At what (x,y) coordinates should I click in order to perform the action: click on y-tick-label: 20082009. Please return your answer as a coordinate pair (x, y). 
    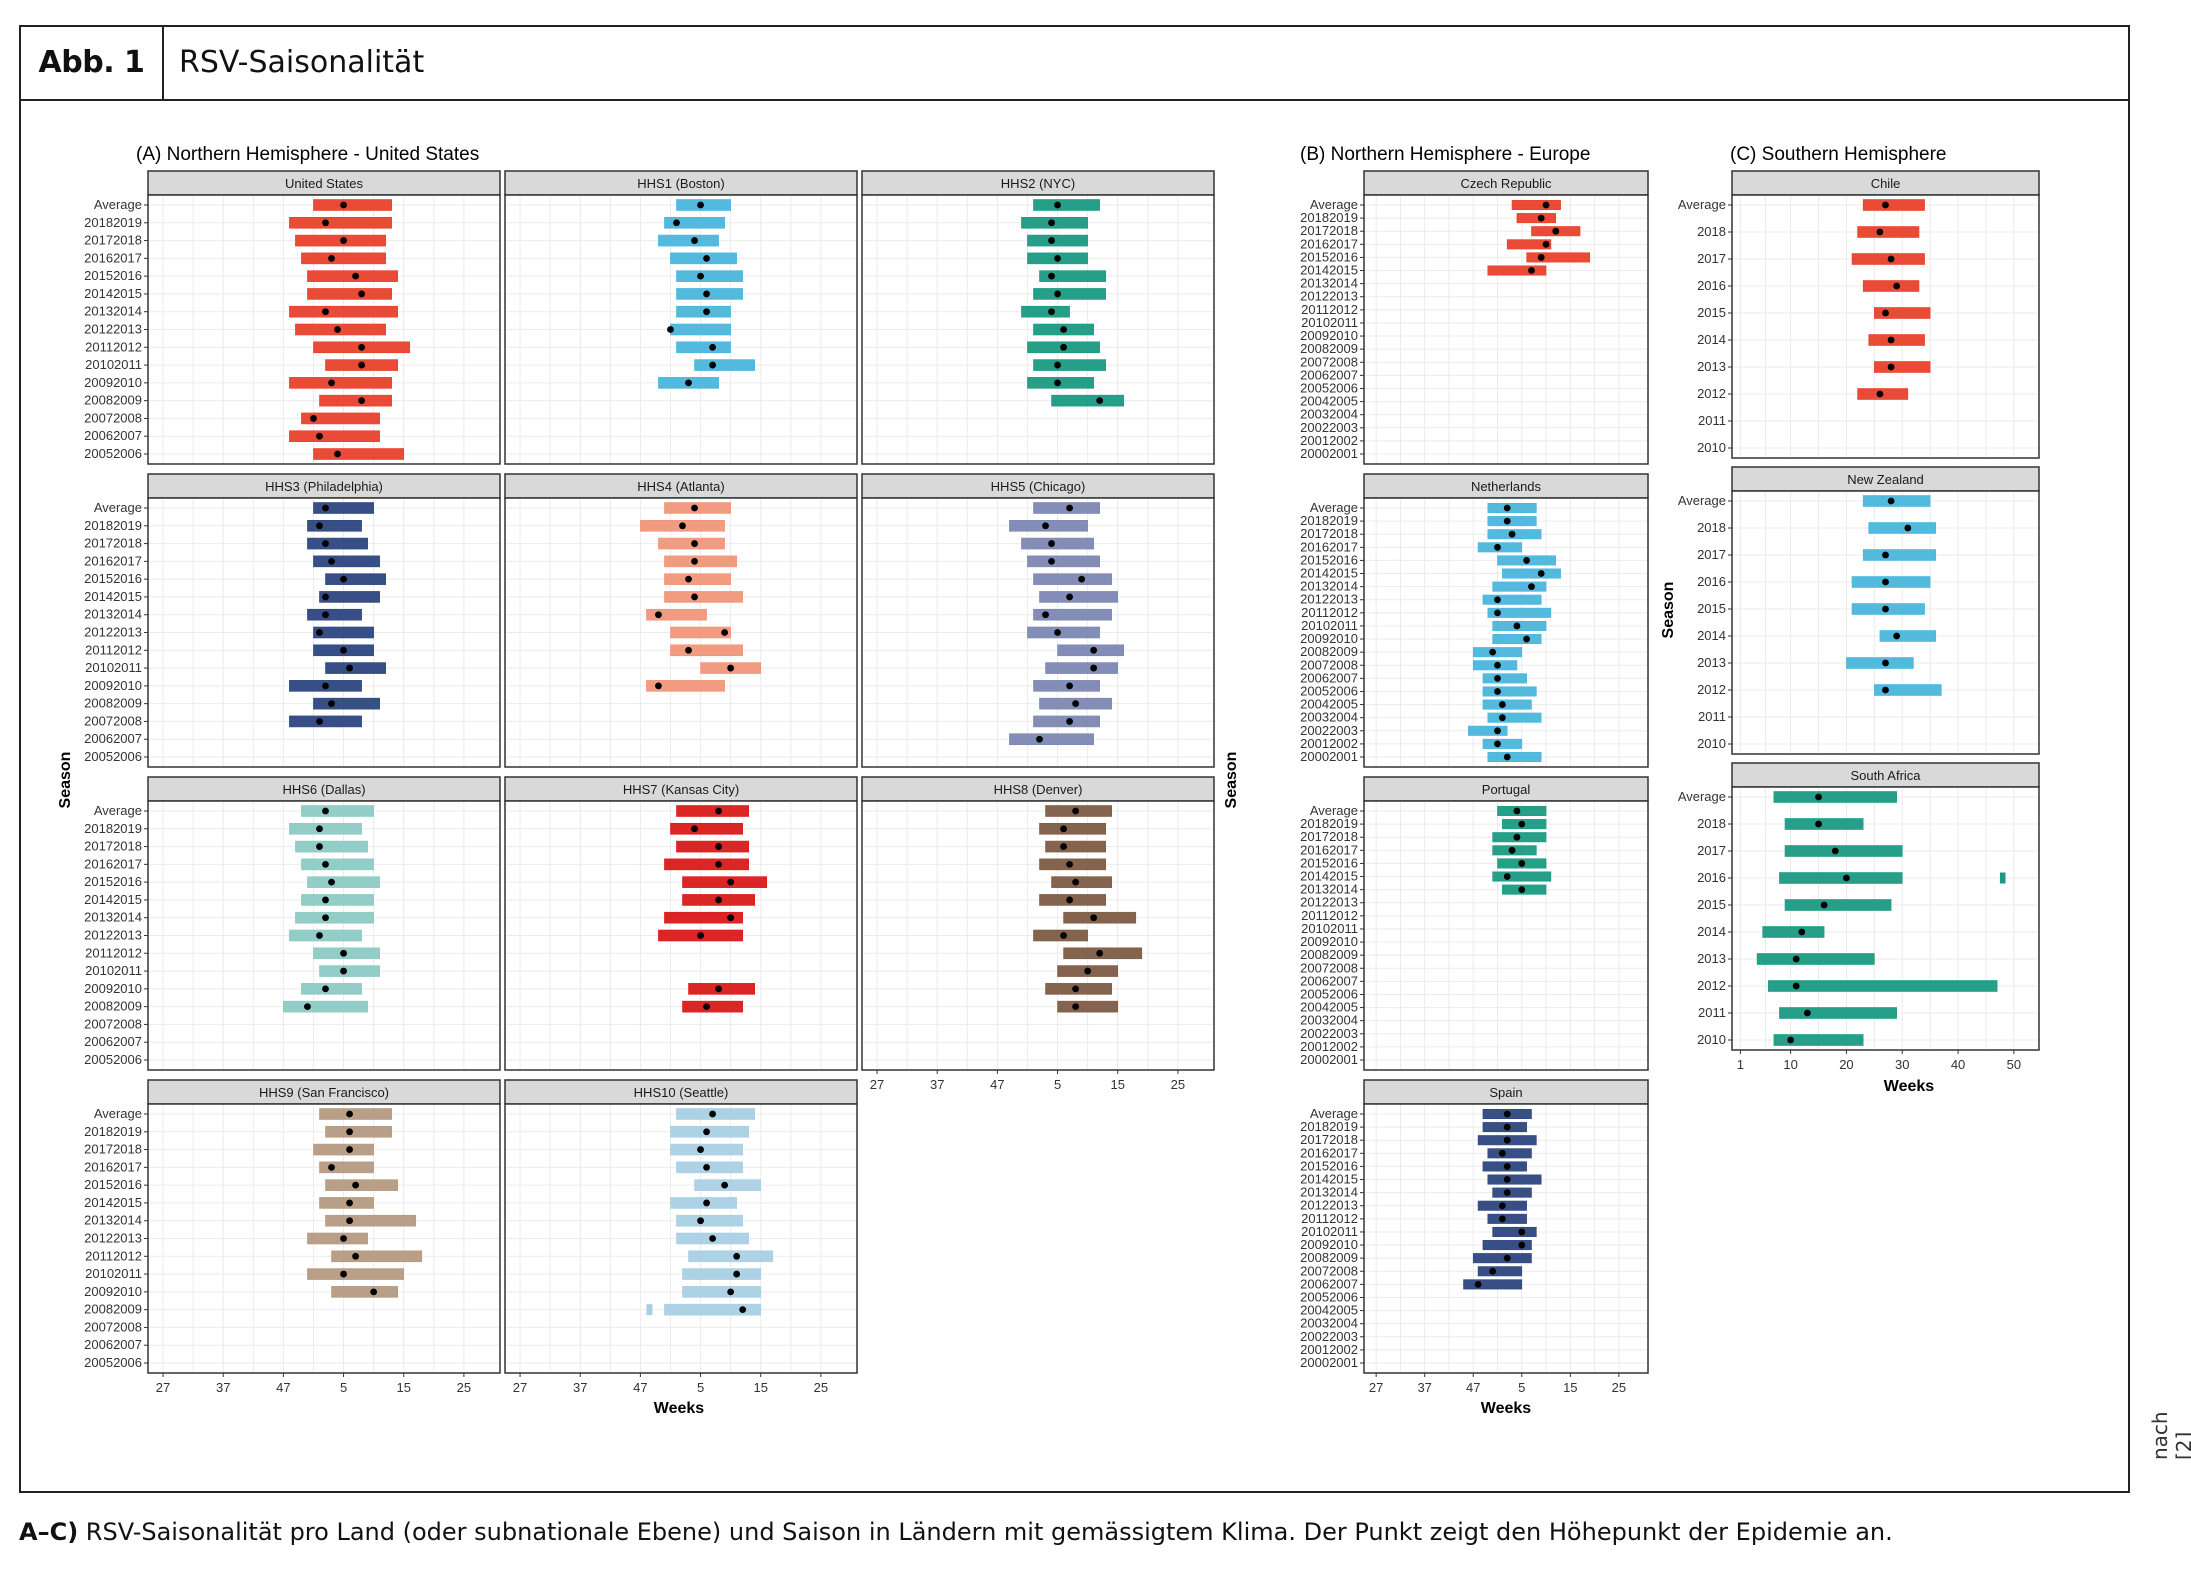
    Looking at the image, I should click on (113, 1006).